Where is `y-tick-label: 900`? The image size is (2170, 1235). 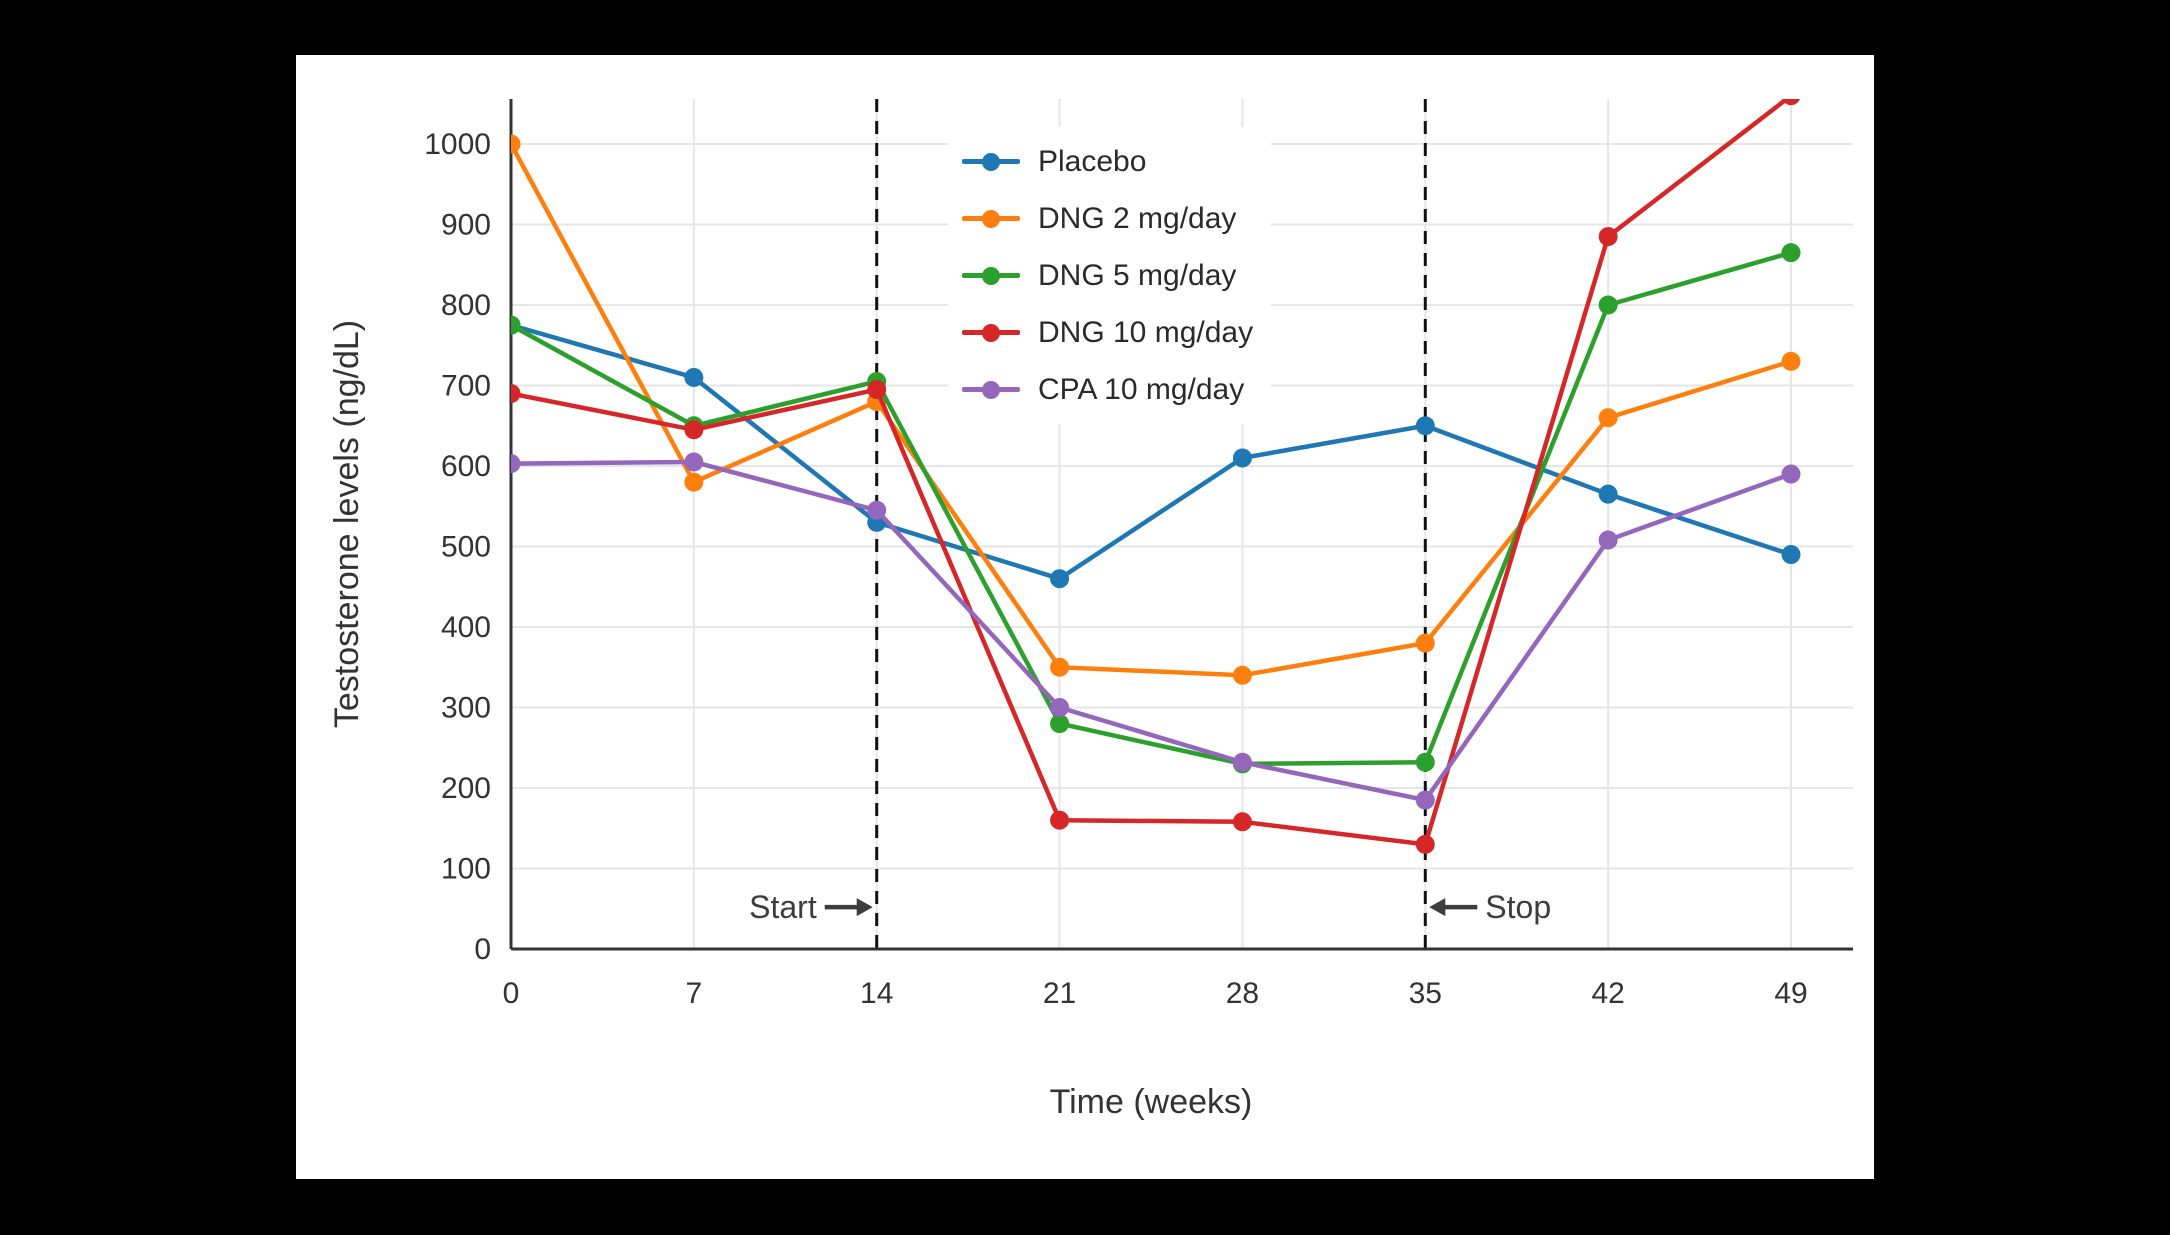 y-tick-label: 900 is located at coordinates (466, 225).